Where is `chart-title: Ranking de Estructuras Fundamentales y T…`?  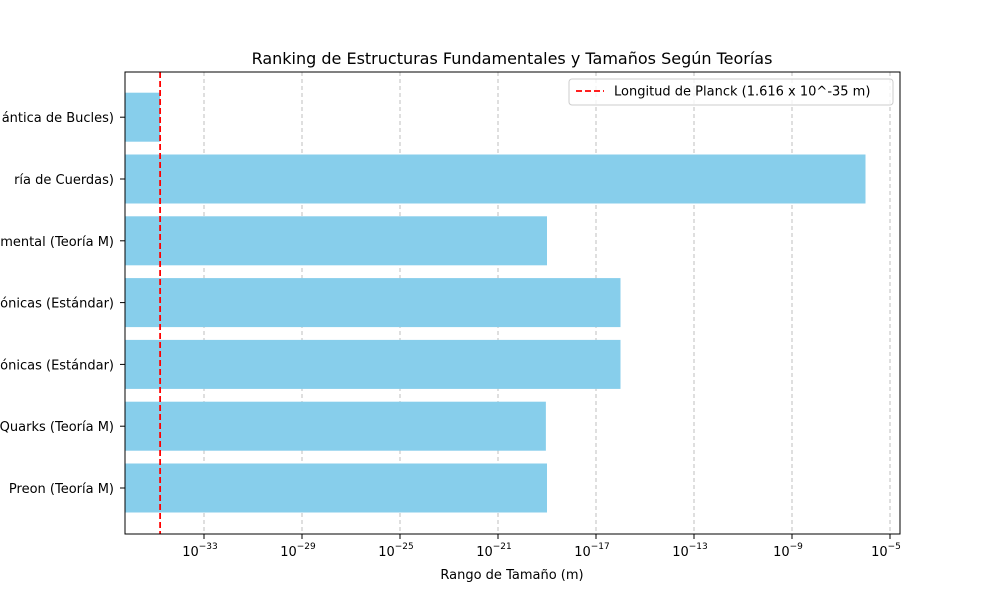
chart-title: Ranking de Estructuras Fundamentales y T… is located at coordinates (512, 58).